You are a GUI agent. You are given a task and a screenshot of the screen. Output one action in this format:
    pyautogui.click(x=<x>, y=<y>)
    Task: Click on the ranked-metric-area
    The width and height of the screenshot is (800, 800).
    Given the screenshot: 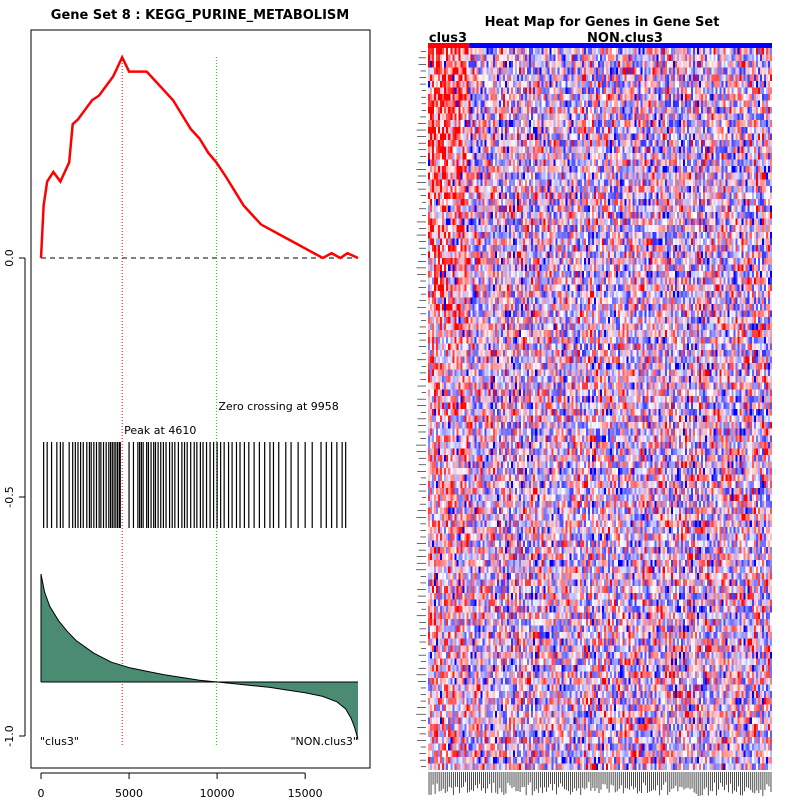 What is the action you would take?
    pyautogui.click(x=199, y=656)
    